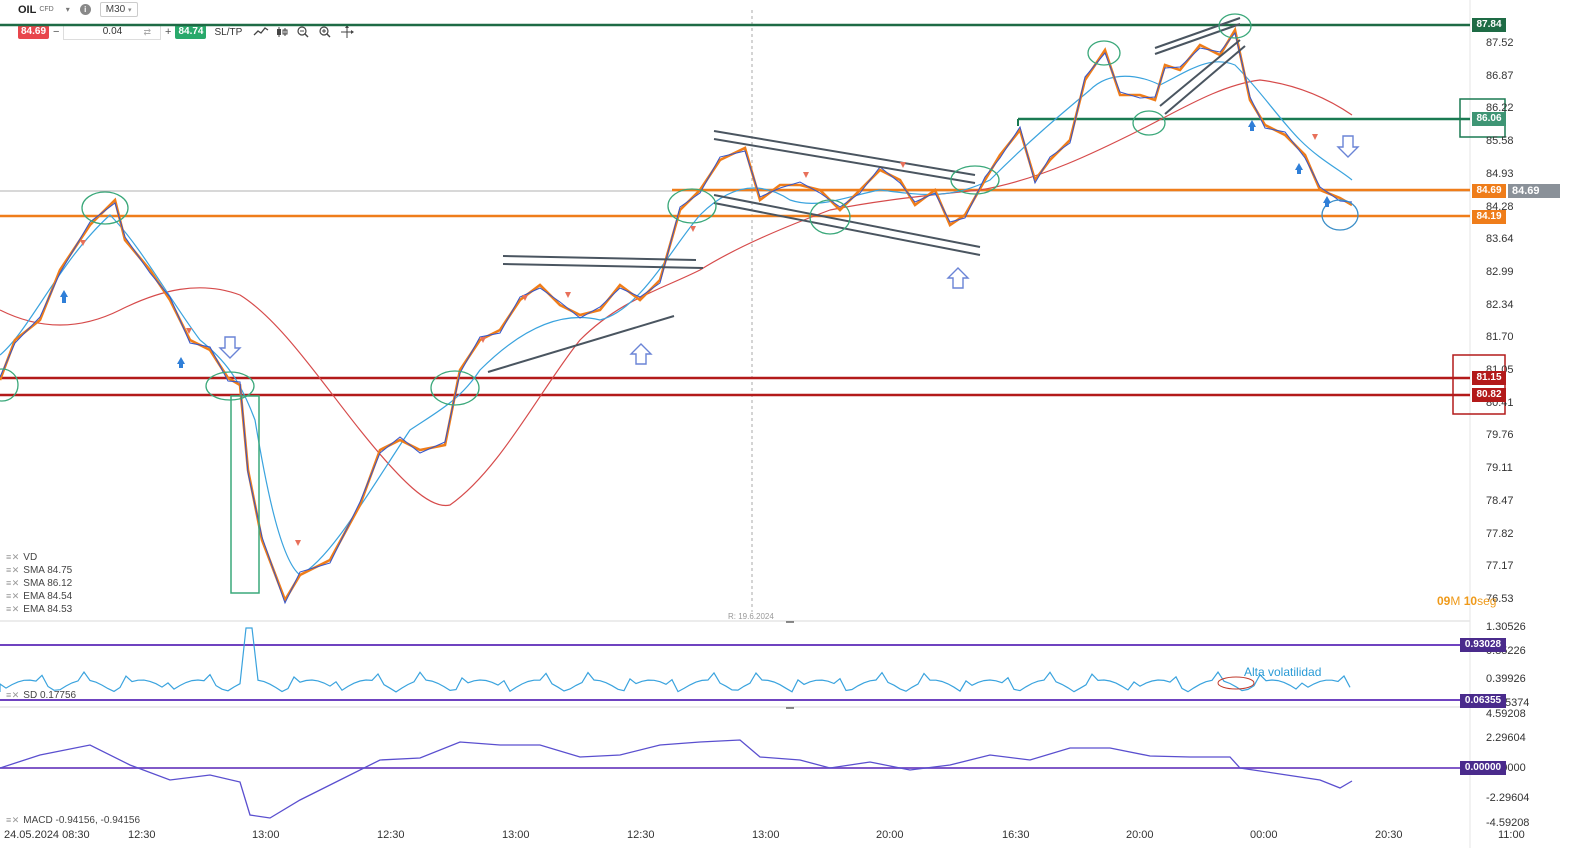  I want to click on macd-tick-label: 4.59208, so click(1506, 714).